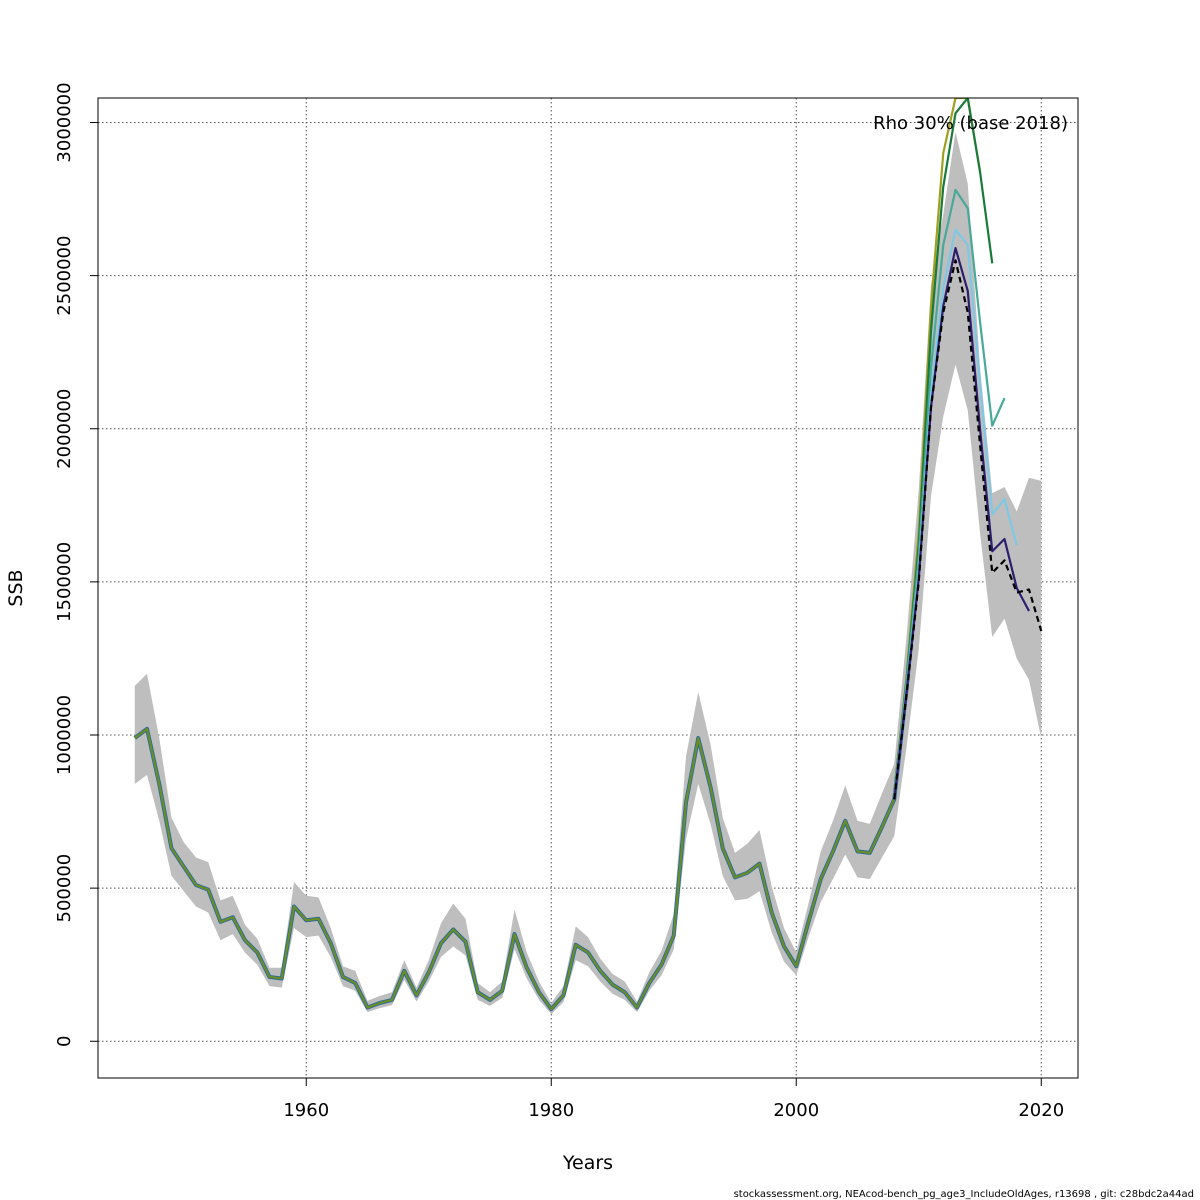  I want to click on y-axis-title: SSB, so click(16, 587).